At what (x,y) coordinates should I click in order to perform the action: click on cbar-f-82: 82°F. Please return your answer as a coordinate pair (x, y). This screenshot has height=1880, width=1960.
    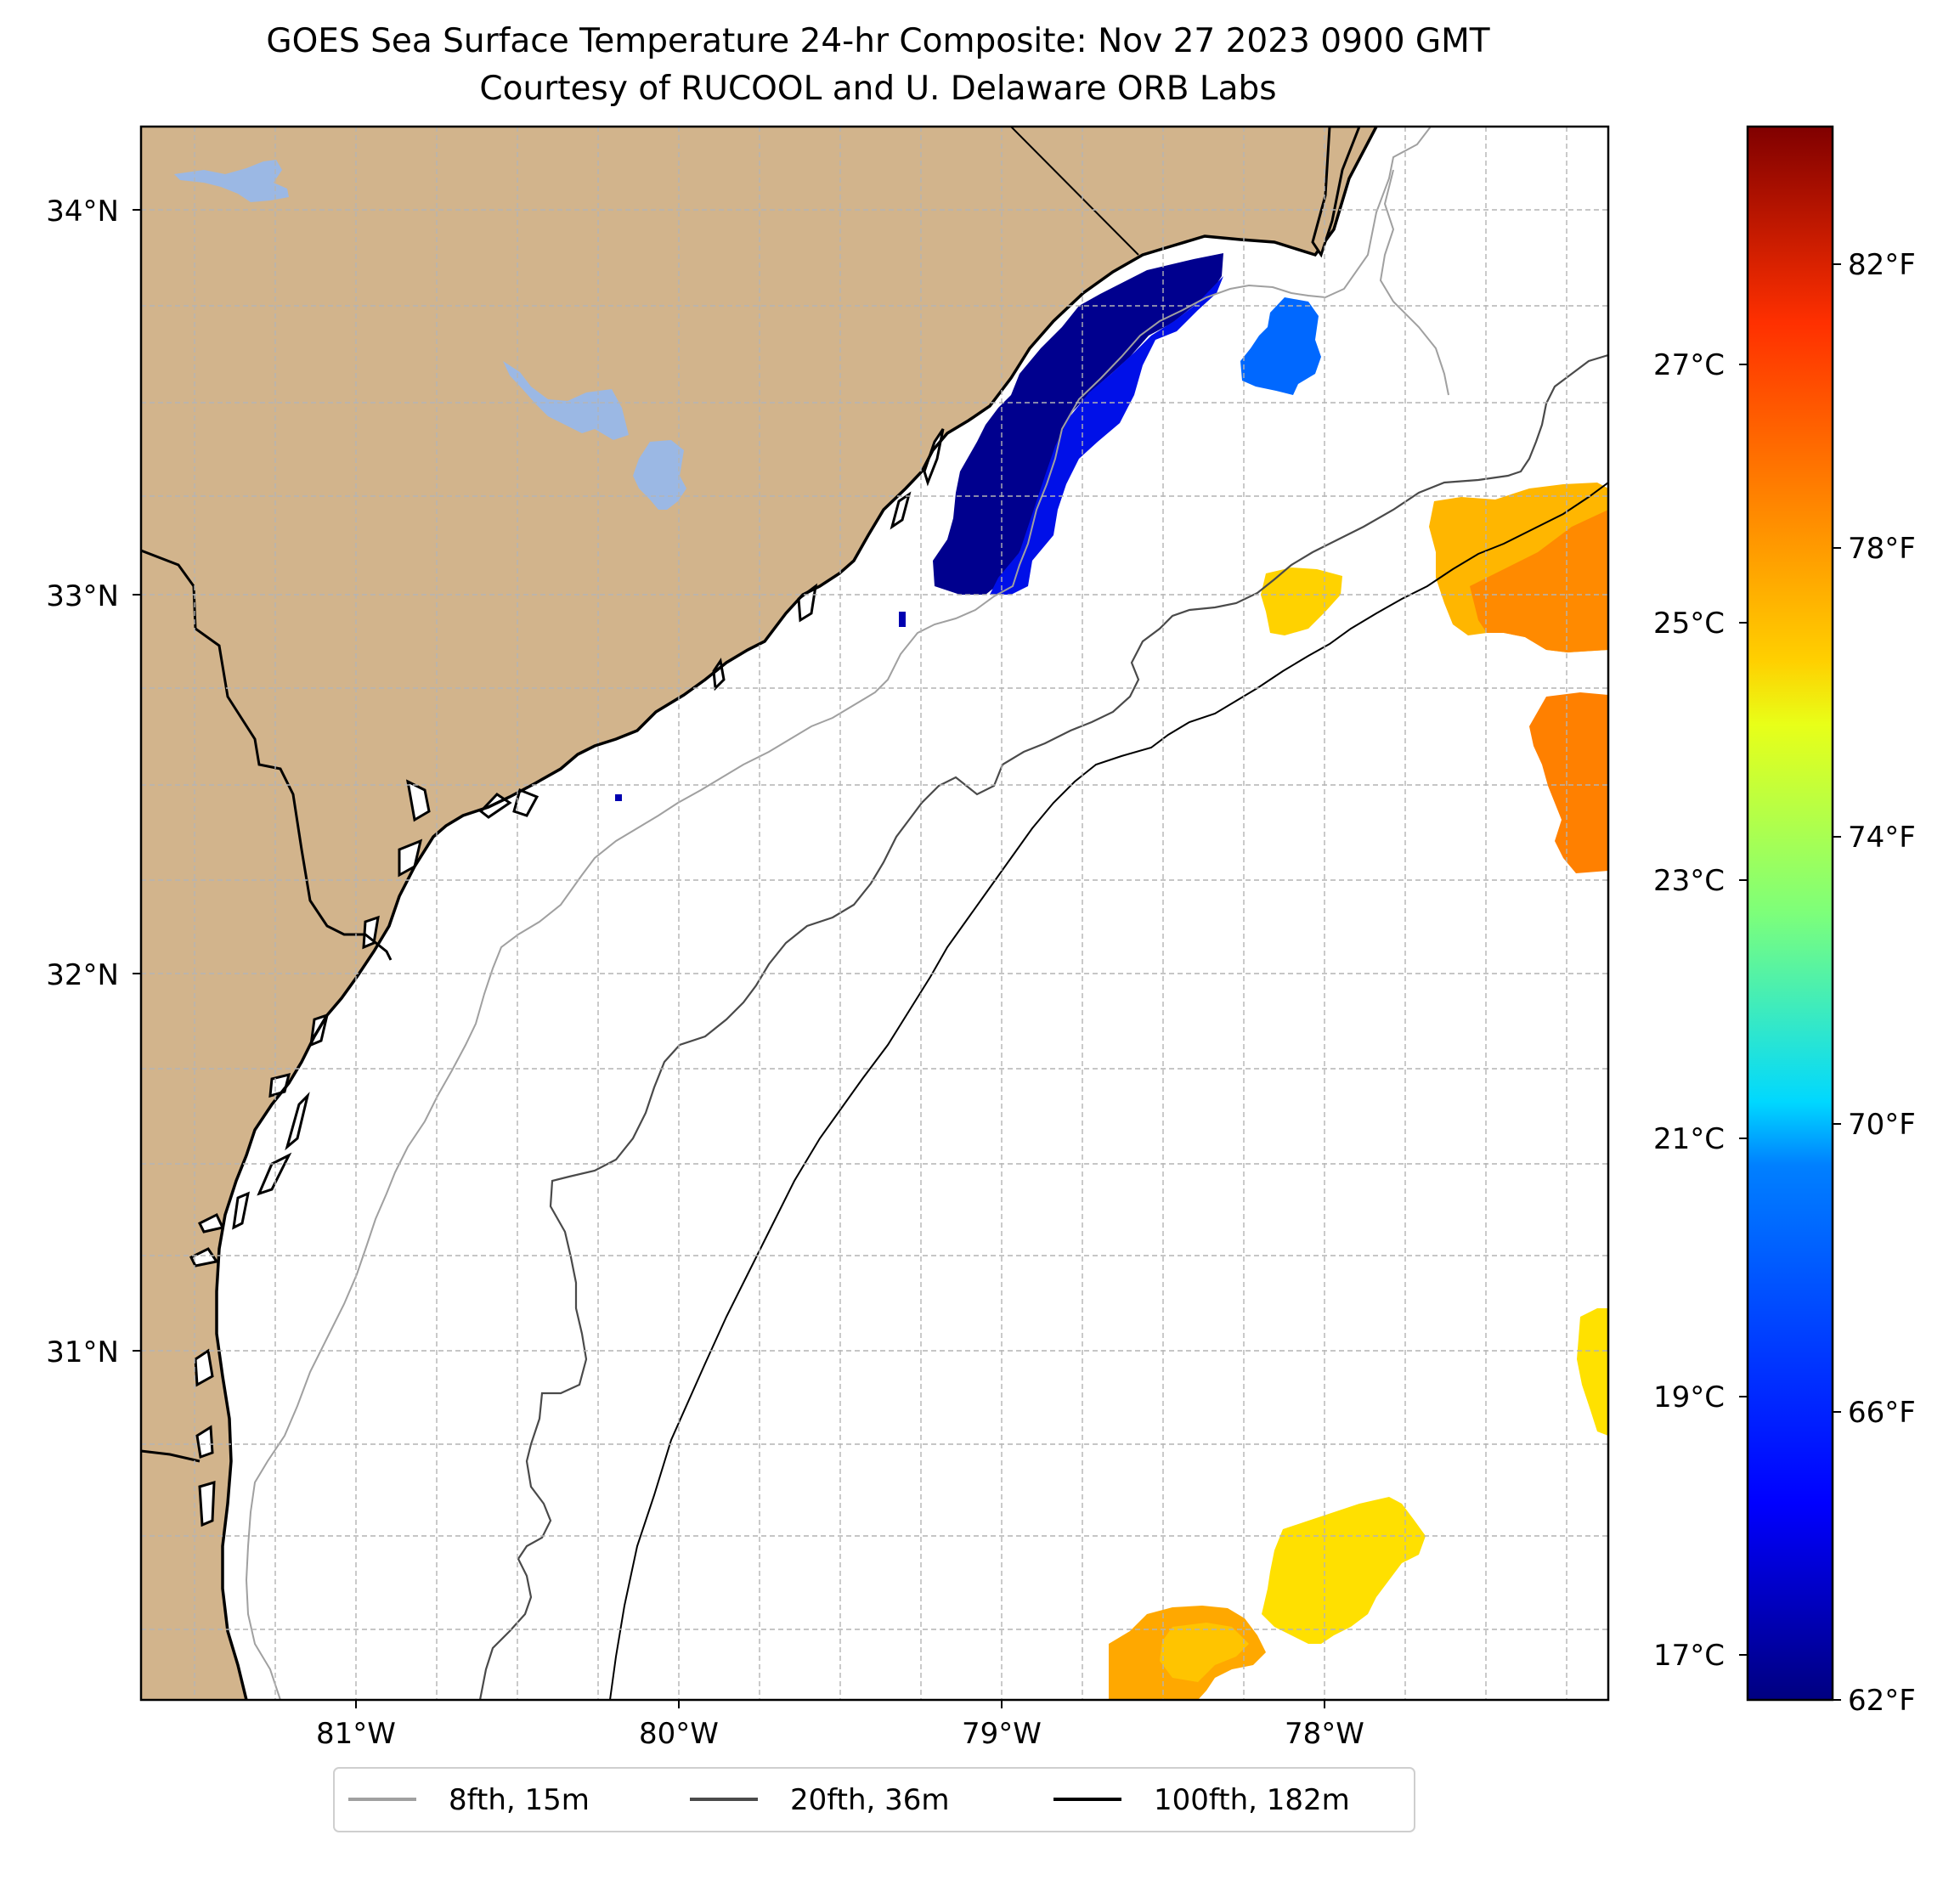
    Looking at the image, I should click on (1882, 265).